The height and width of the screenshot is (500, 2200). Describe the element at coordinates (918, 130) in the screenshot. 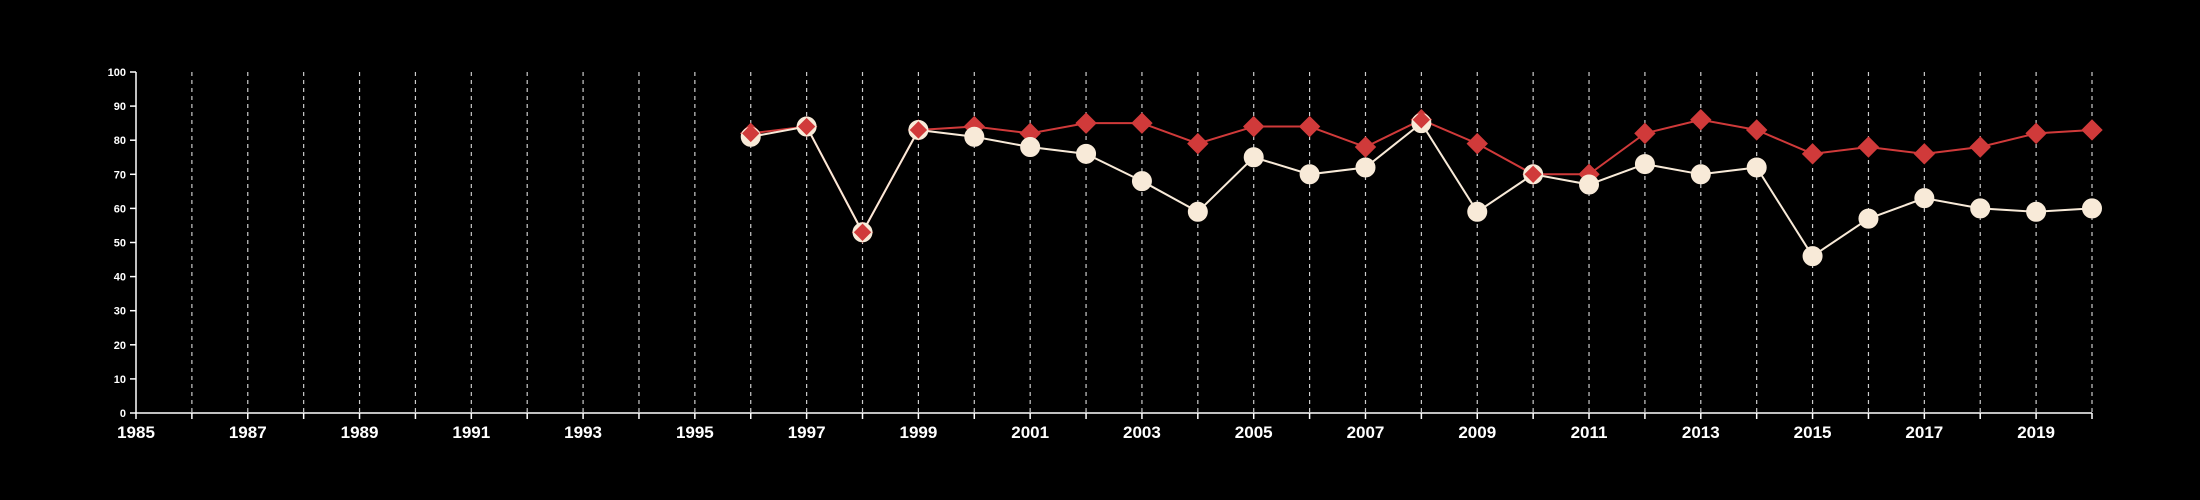

I see `diamond-point-overlay-1999` at that location.